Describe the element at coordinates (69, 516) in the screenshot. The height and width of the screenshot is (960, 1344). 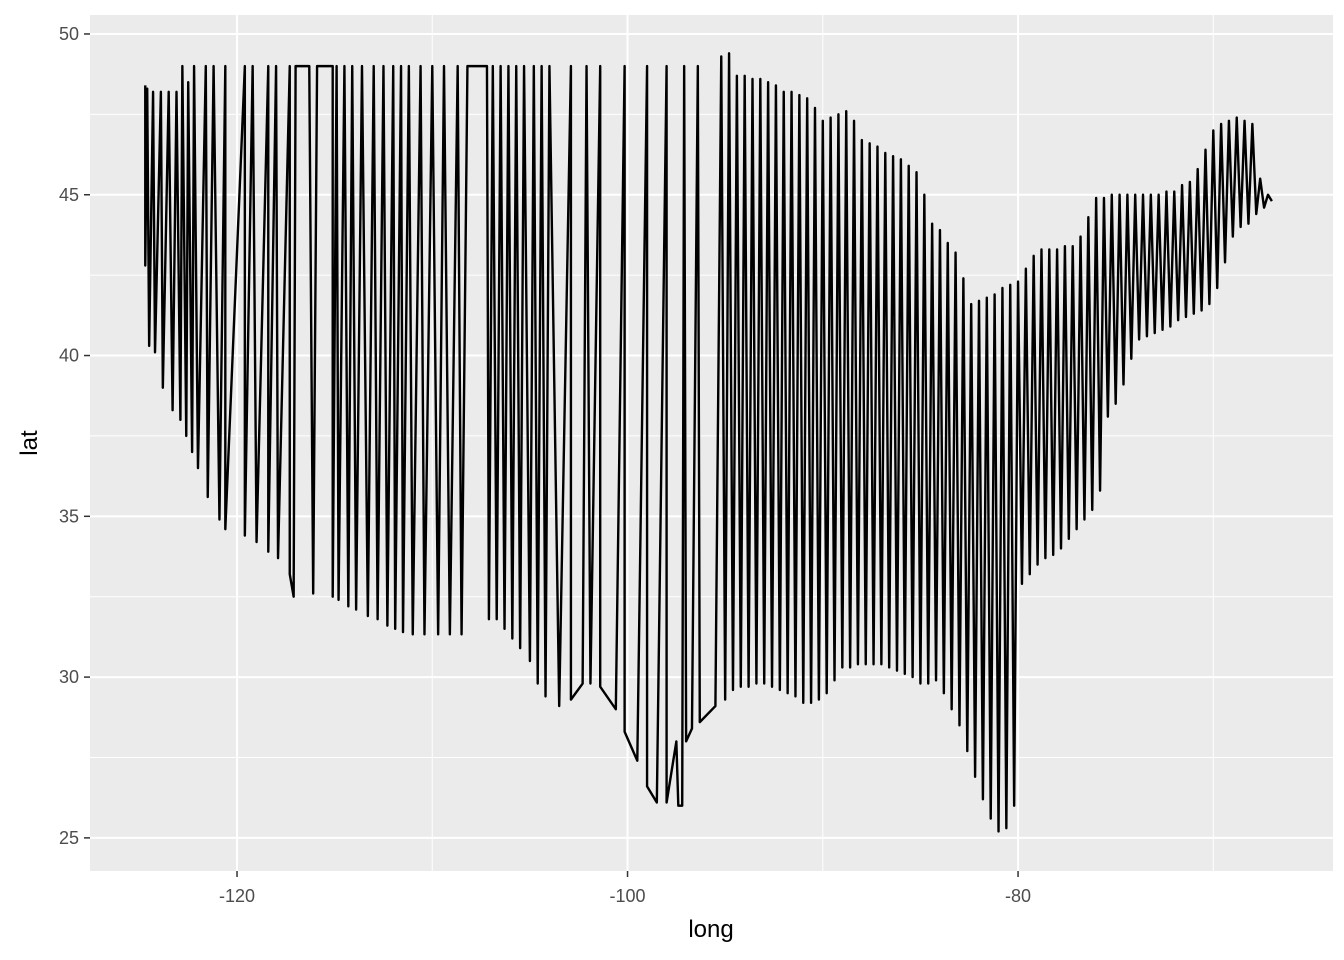
I see `y-tick-label: 35` at that location.